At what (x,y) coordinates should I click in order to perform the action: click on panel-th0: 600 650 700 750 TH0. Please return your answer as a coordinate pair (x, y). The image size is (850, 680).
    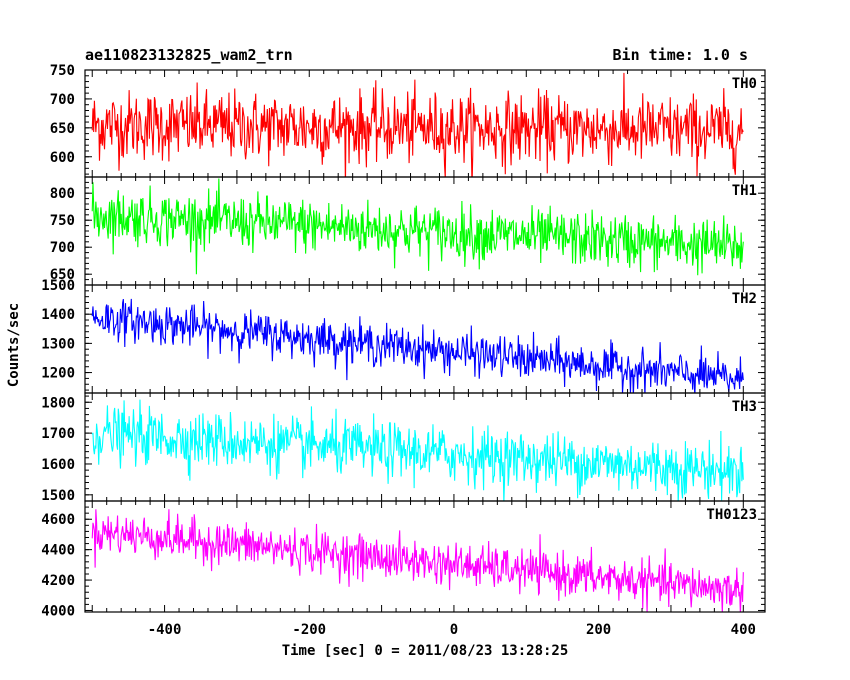
    Looking at the image, I should click on (408, 120).